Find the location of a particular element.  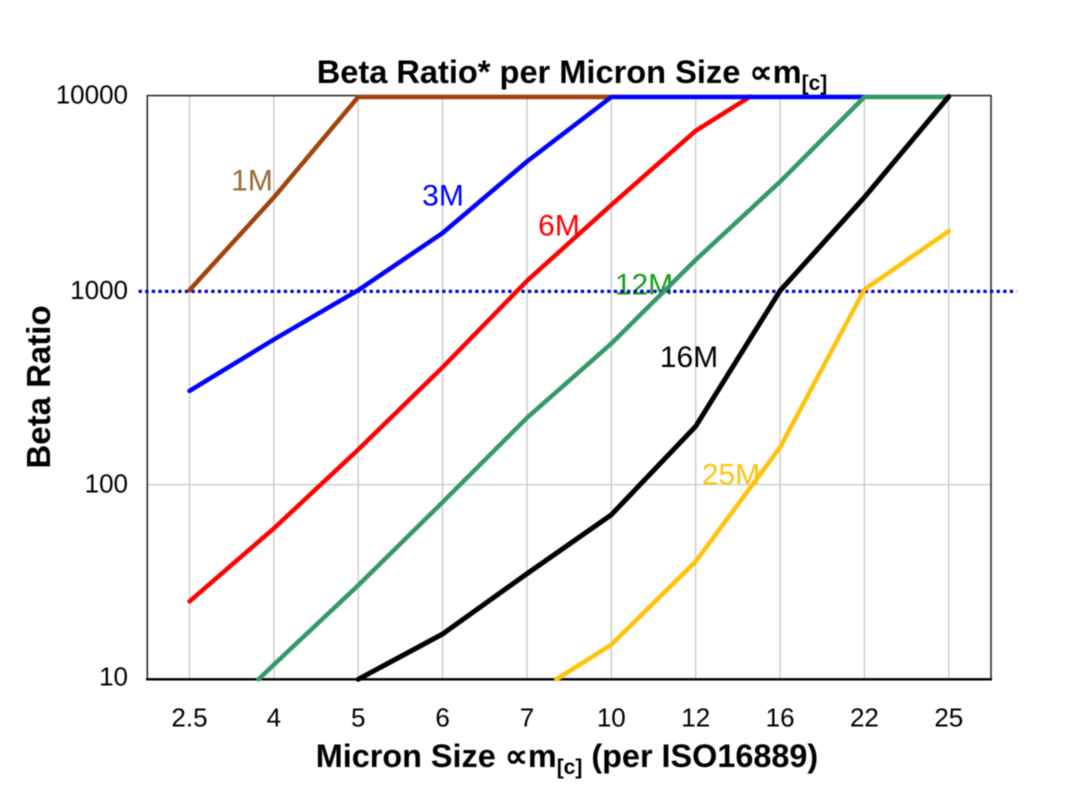

svg-text: Beta Ratio is located at coordinates (38, 386).